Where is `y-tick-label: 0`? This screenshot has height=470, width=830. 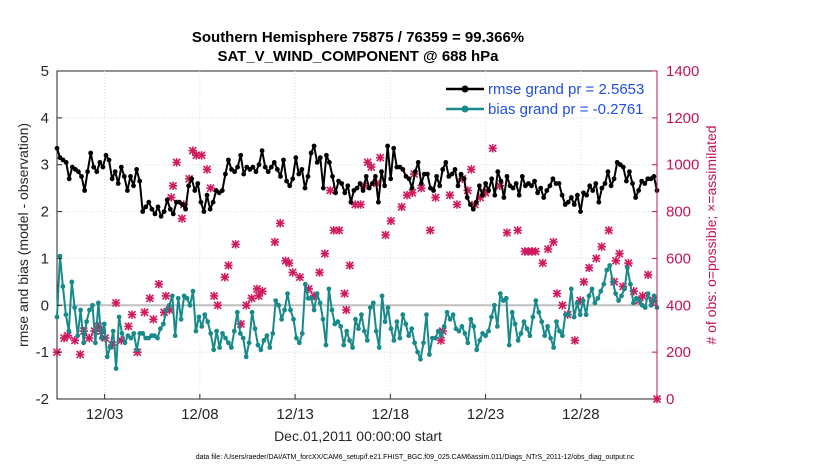
y-tick-label: 0 is located at coordinates (45, 305).